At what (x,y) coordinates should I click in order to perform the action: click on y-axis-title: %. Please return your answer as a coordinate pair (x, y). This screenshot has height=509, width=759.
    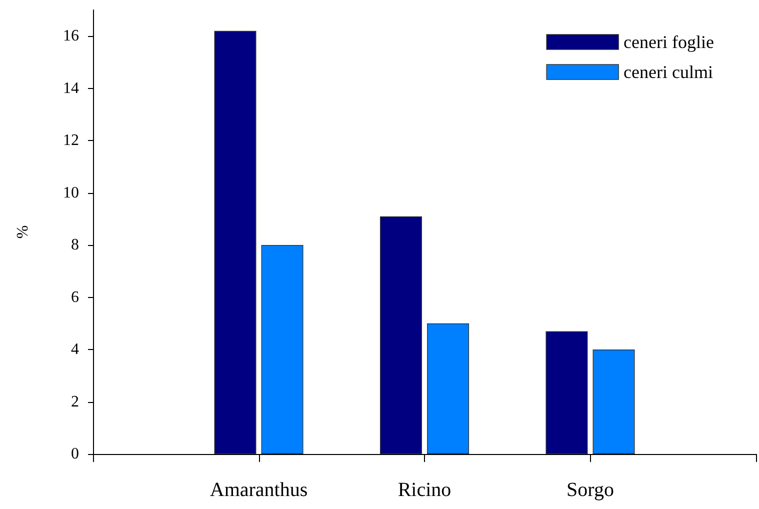
    Looking at the image, I should click on (23, 232).